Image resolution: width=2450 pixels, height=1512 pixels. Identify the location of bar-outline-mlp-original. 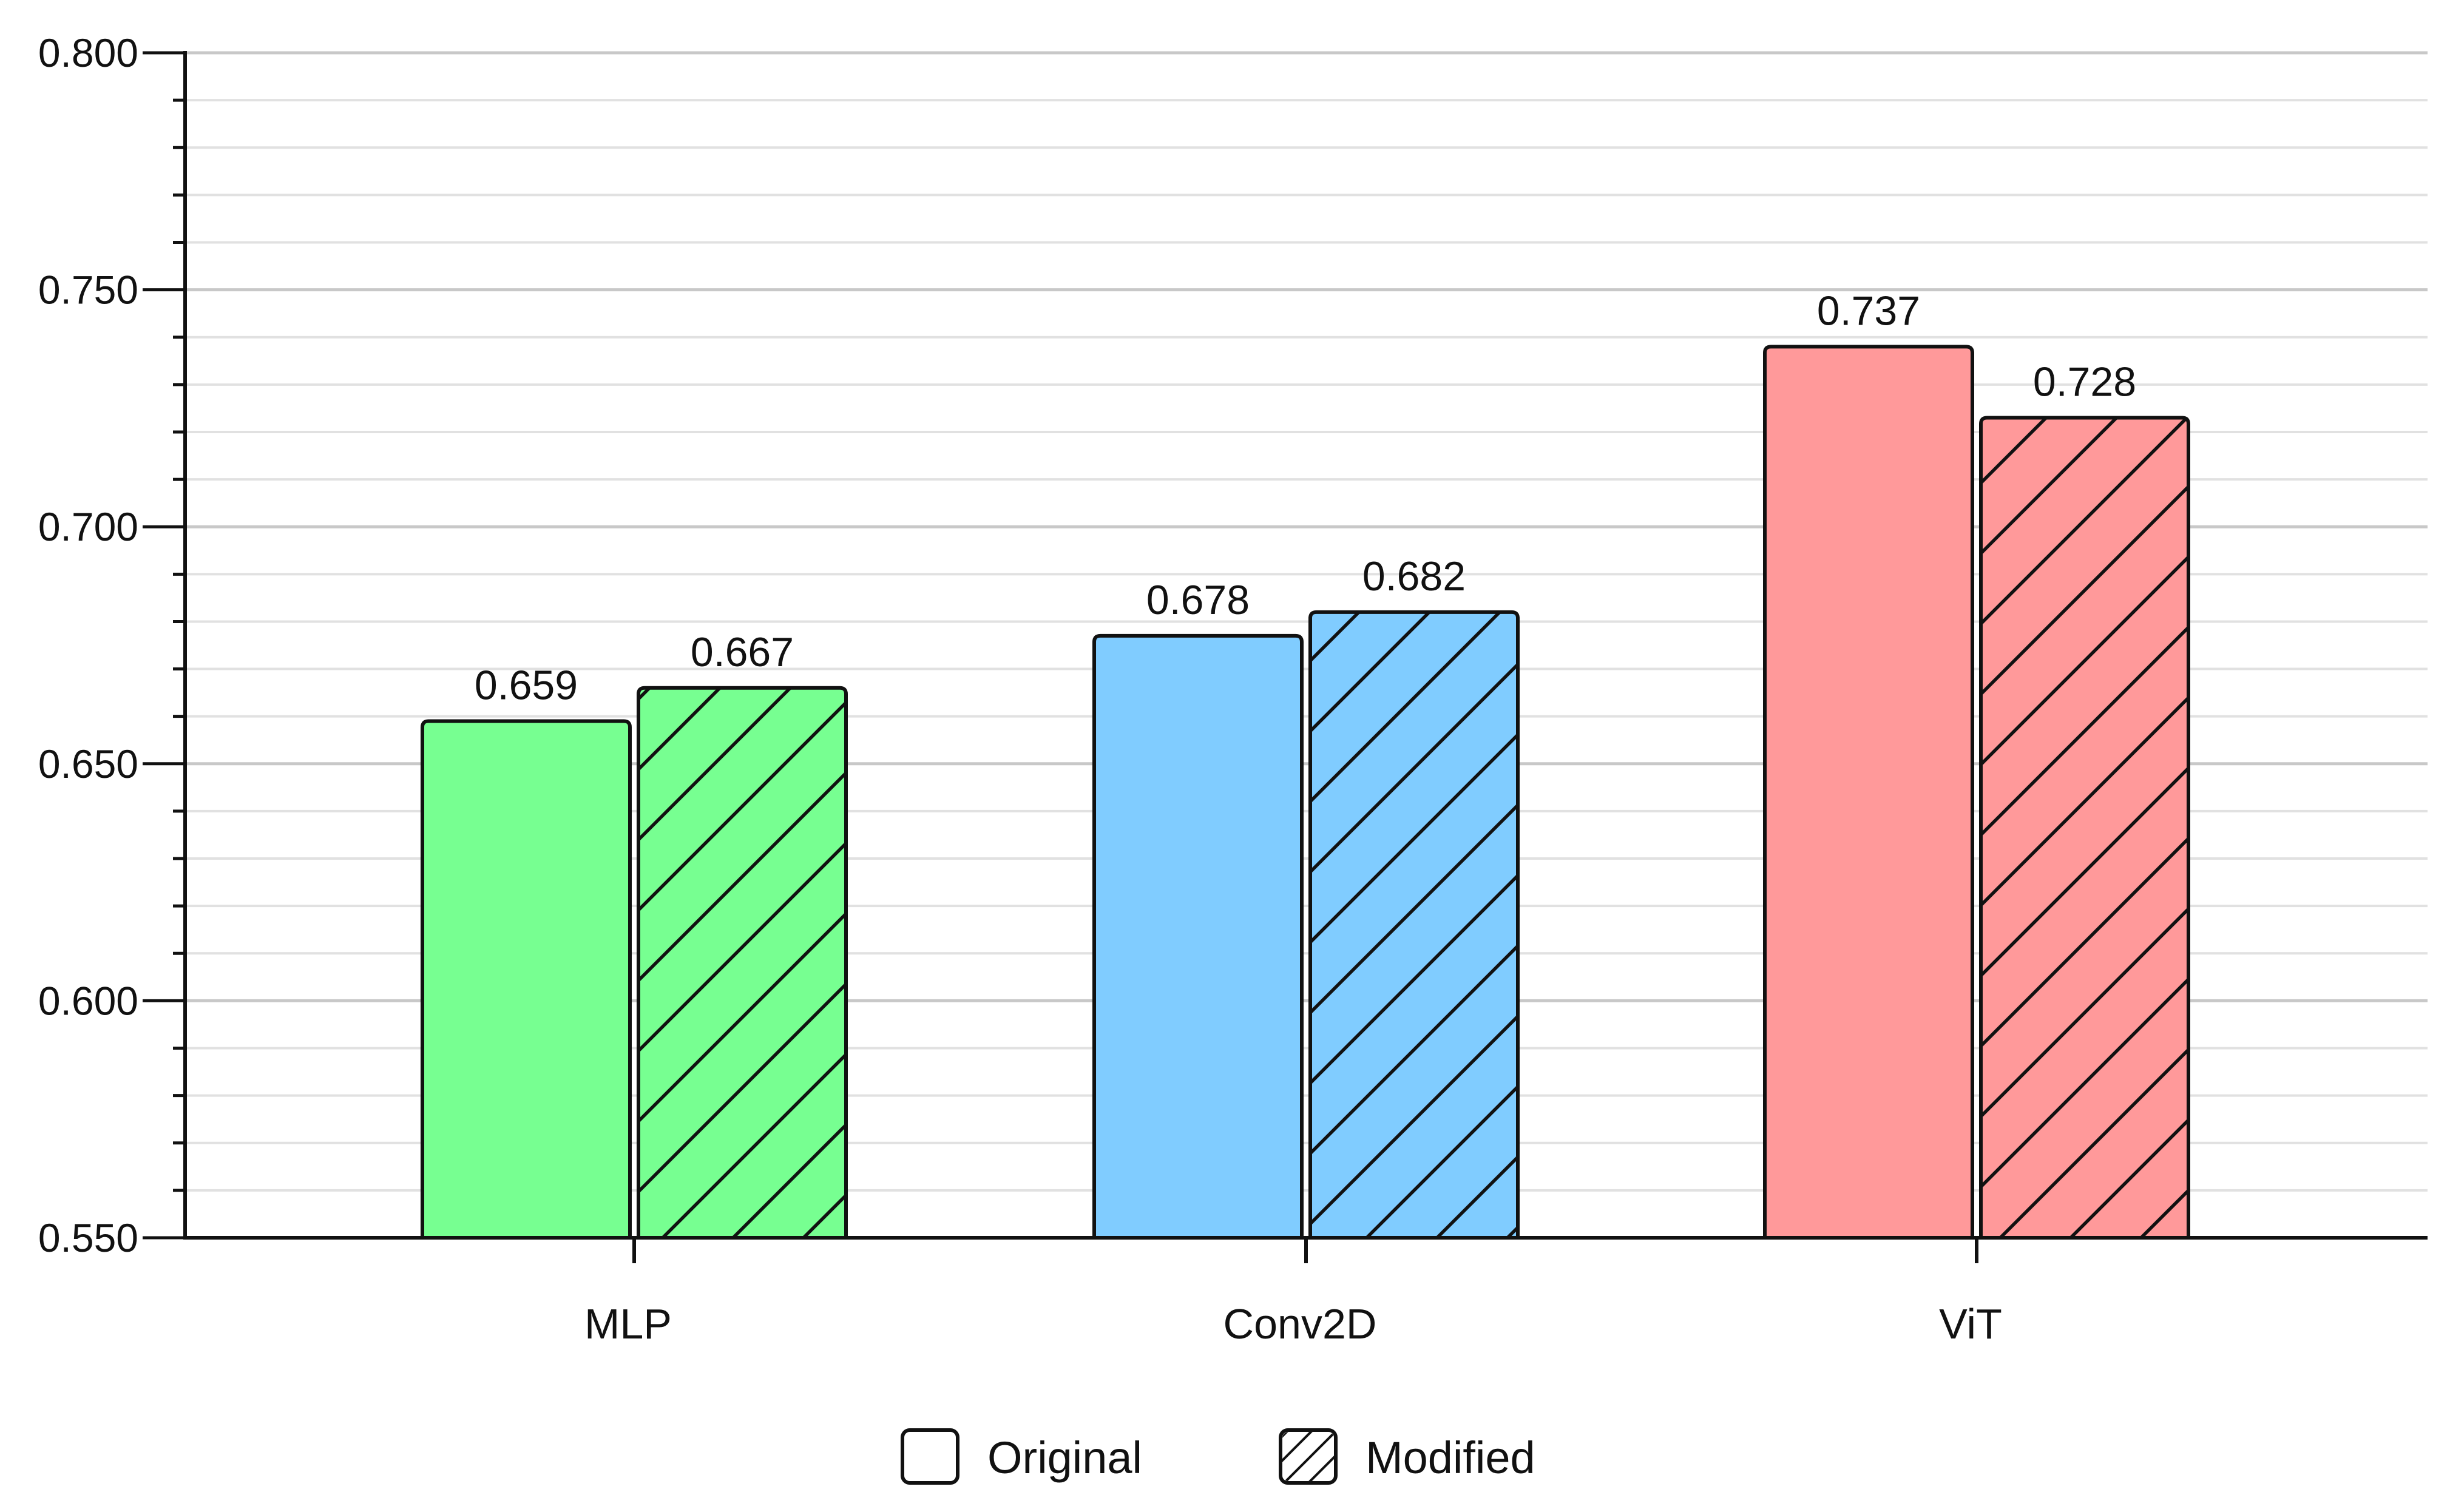
(526, 979).